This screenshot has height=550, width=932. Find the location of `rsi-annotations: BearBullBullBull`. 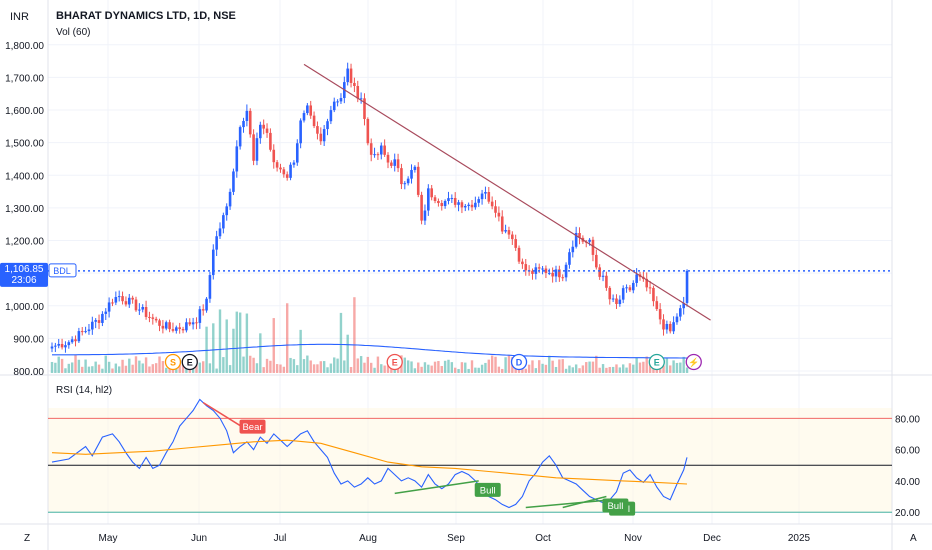

rsi-annotations: BearBullBullBull is located at coordinates (419, 459).